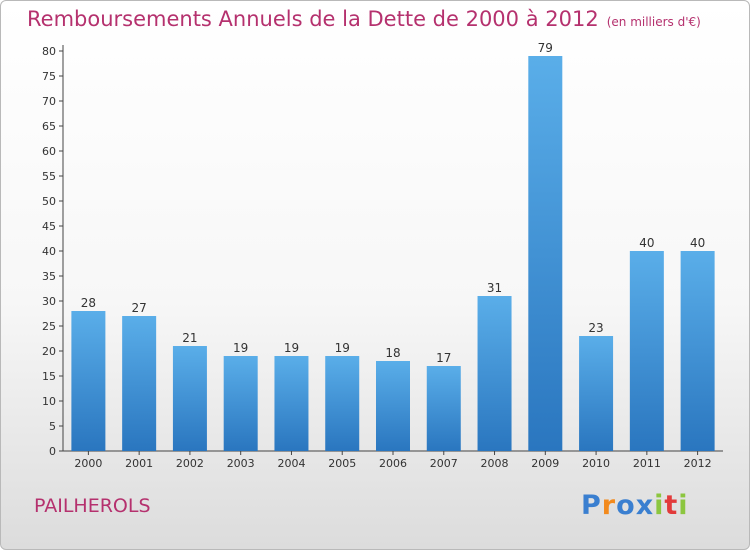 The width and height of the screenshot is (750, 550). What do you see at coordinates (443, 408) in the screenshot?
I see `bar-2007` at bounding box center [443, 408].